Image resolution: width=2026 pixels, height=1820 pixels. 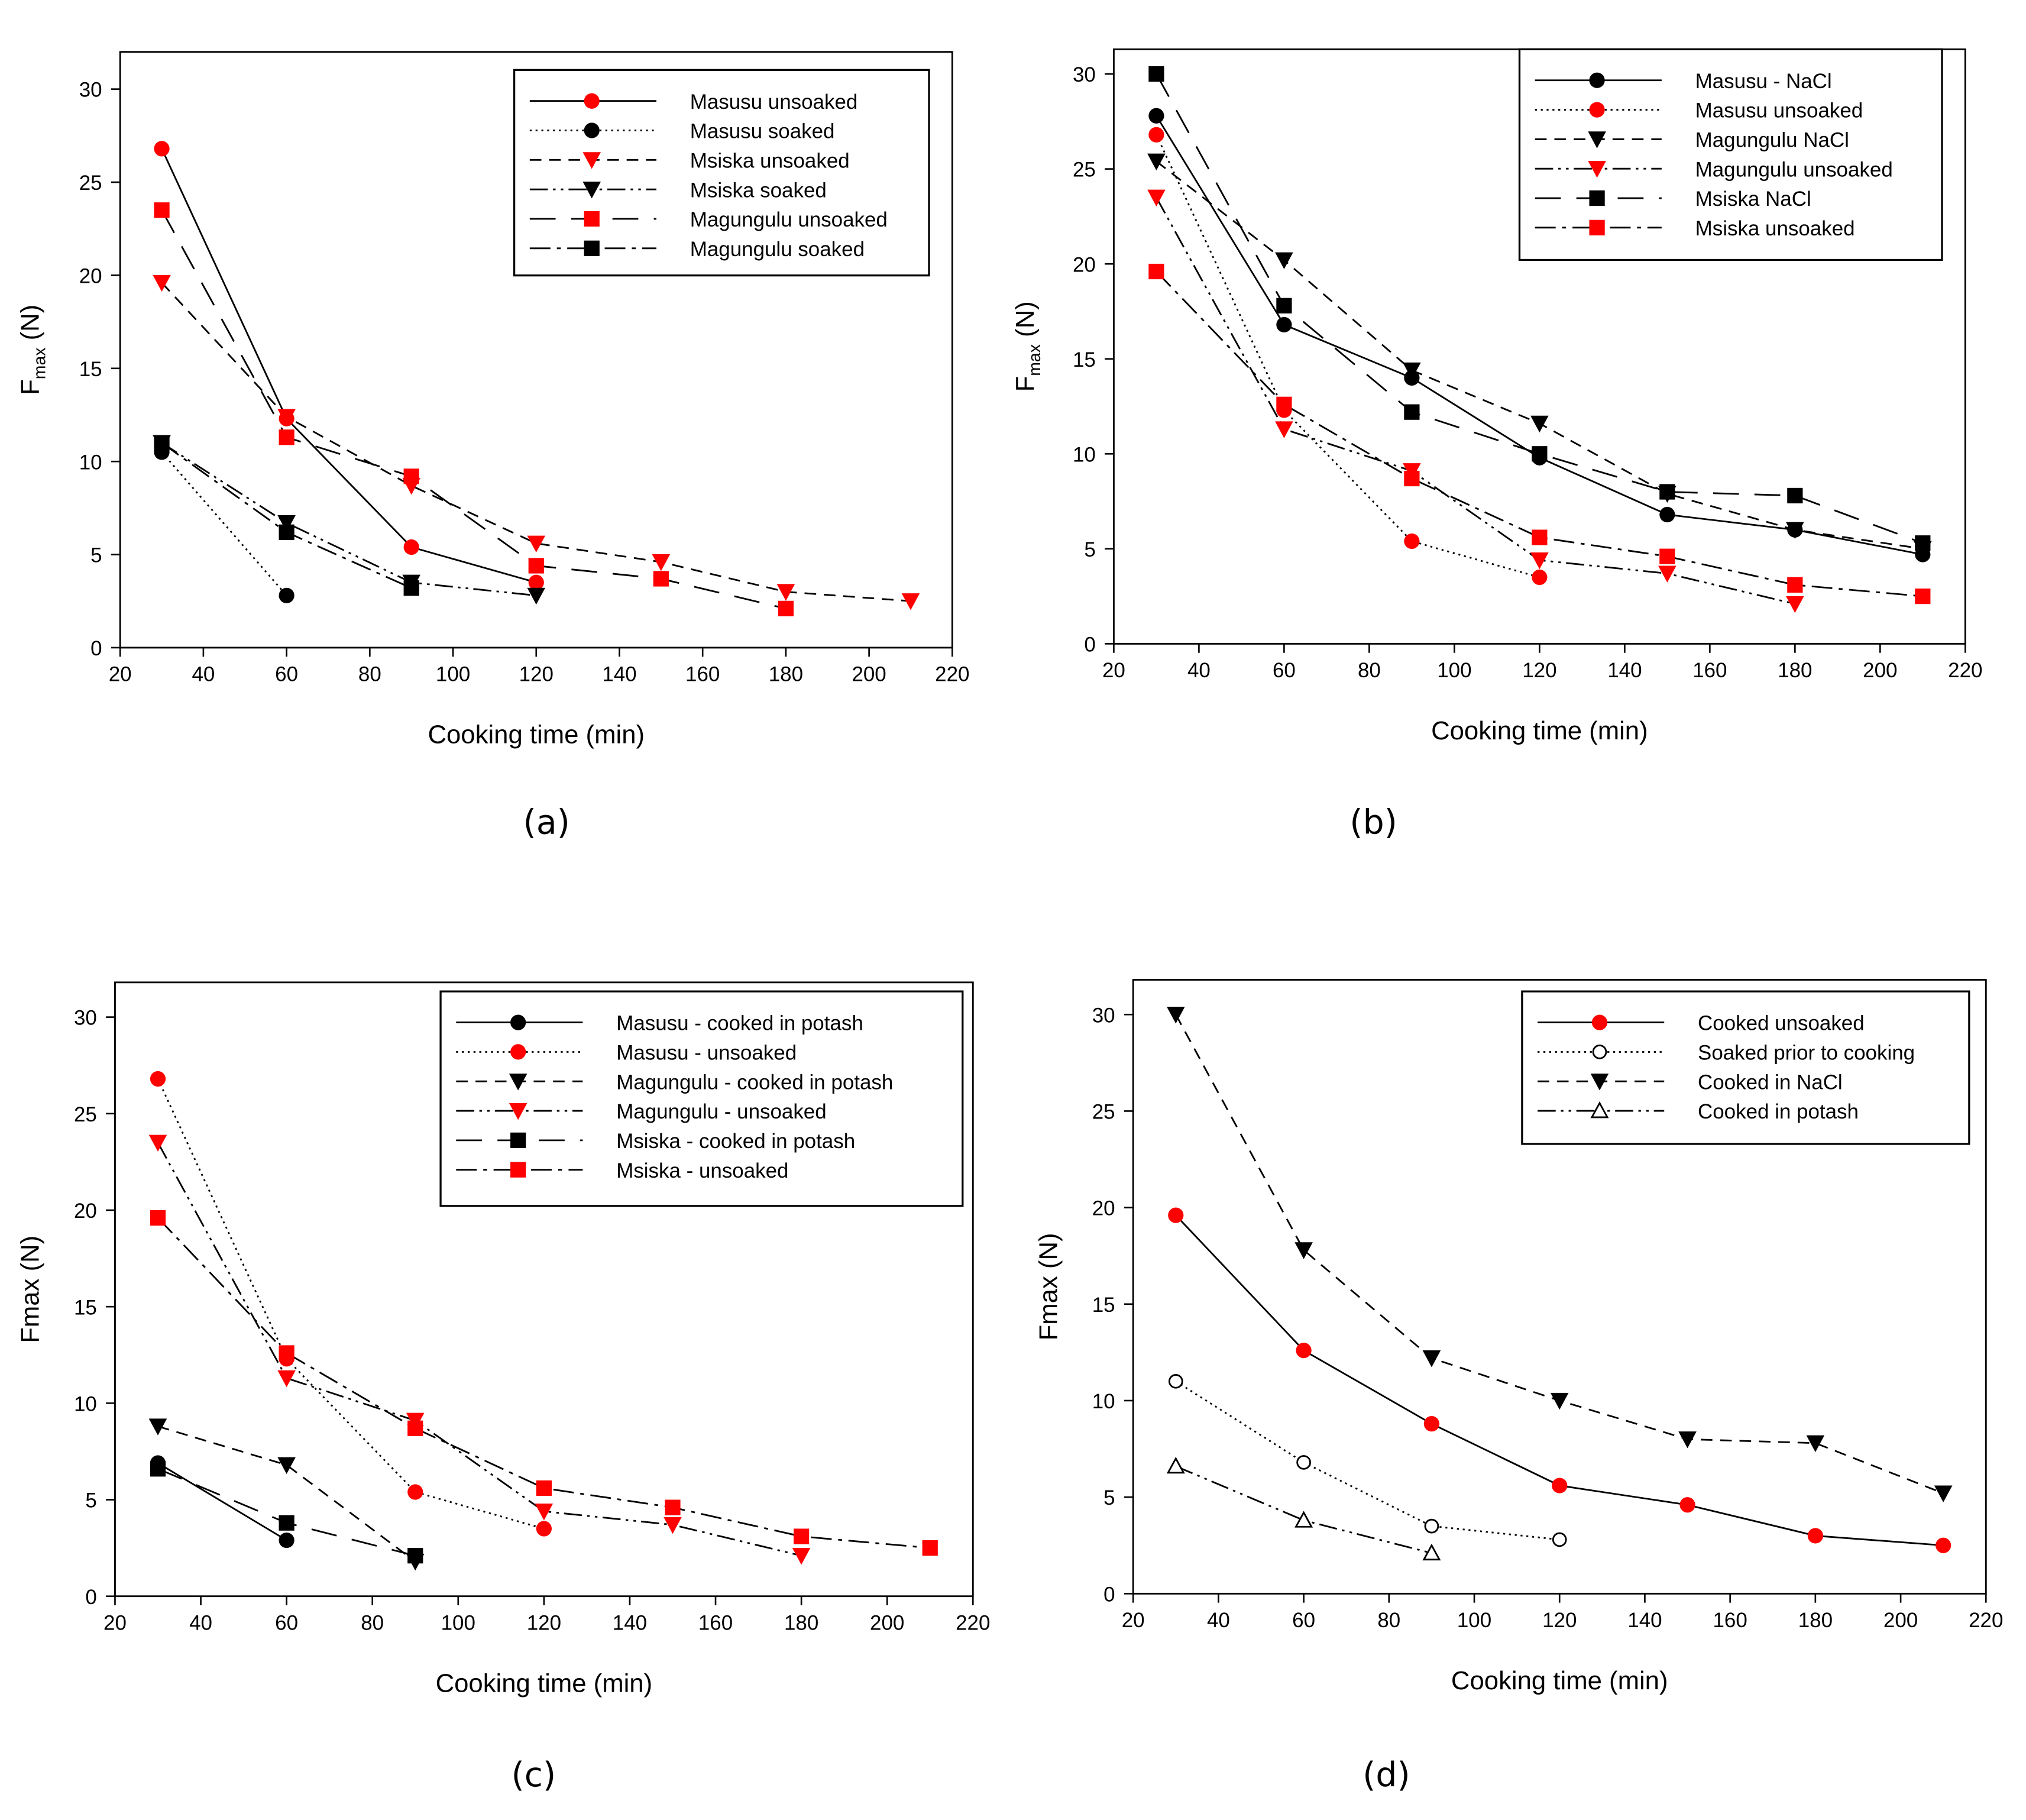 I want to click on series-masusu-cooked-in-potash, so click(x=222, y=1502).